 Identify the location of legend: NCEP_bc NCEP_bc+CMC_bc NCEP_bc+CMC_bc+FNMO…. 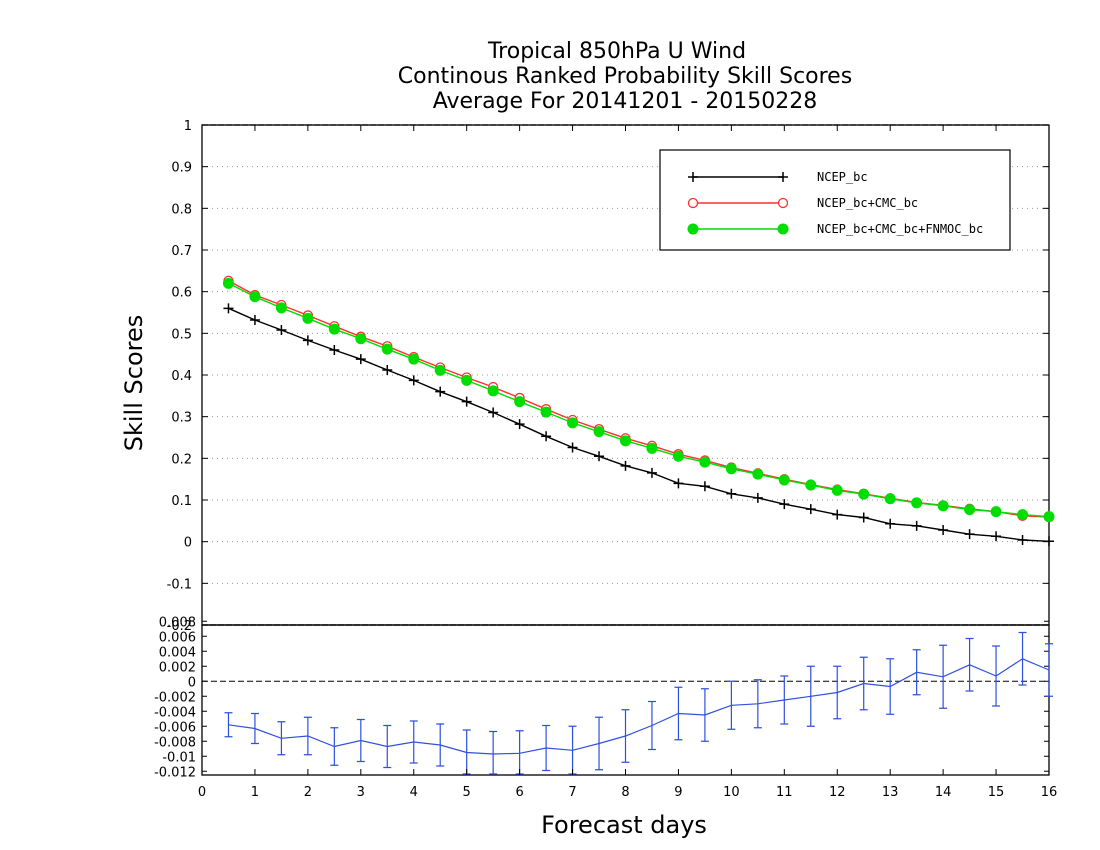
(835, 200).